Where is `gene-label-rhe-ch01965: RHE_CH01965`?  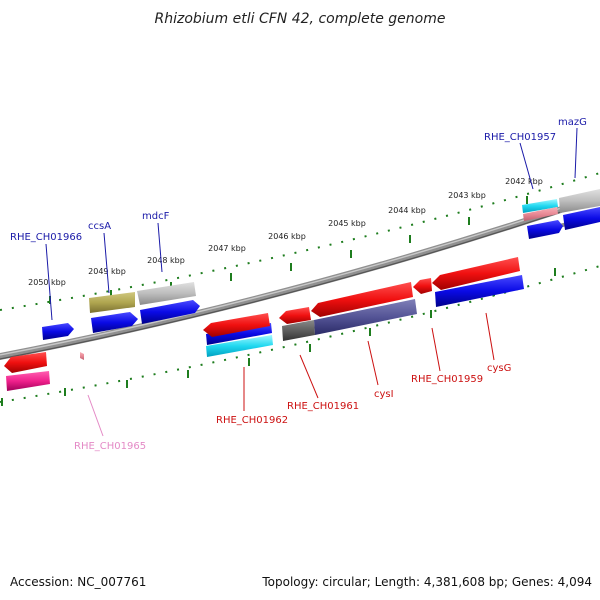 gene-label-rhe-ch01965: RHE_CH01965 is located at coordinates (110, 446).